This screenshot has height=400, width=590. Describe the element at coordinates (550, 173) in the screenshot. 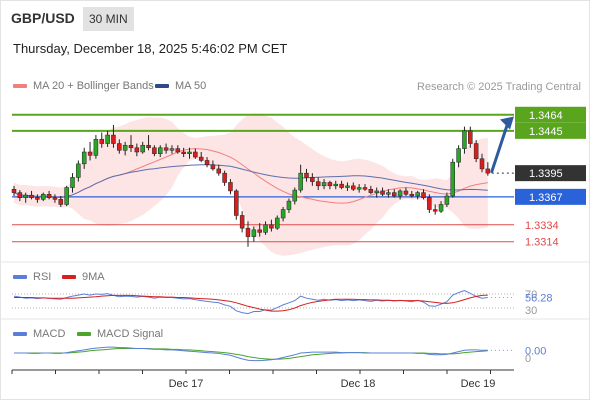

I see `current-price-box` at that location.